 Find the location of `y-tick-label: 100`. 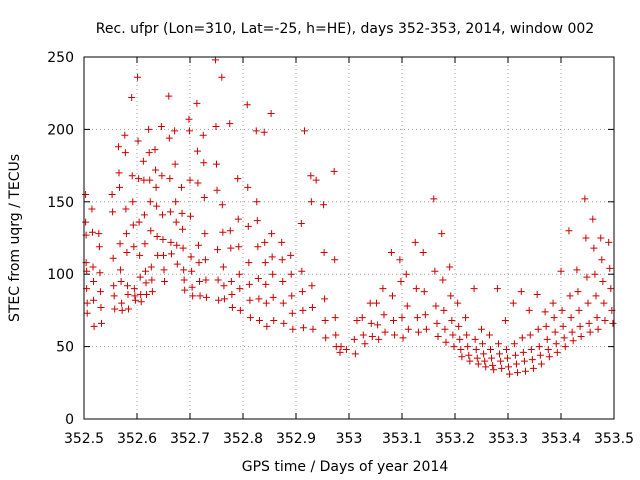

y-tick-label: 100 is located at coordinates (60, 275).